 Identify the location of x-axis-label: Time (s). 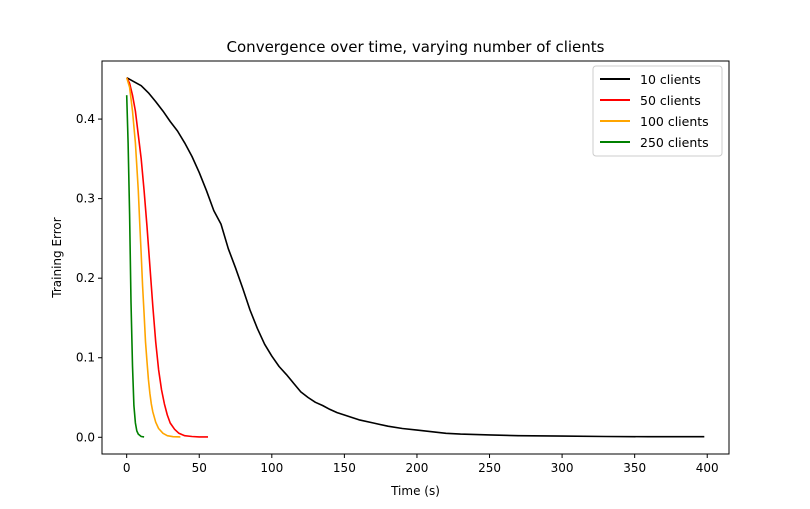
(415, 491).